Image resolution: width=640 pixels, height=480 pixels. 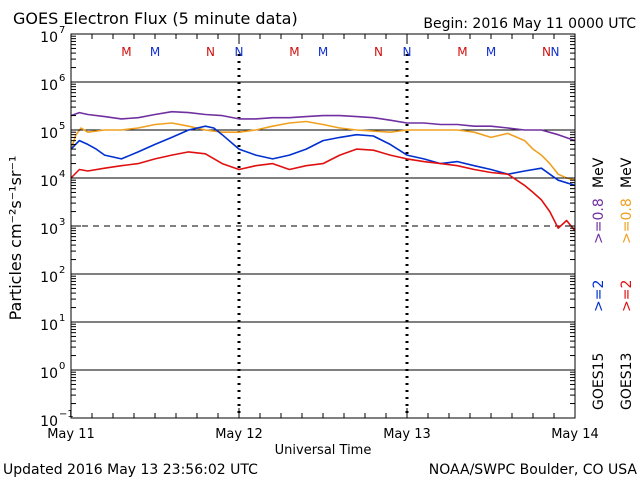 What do you see at coordinates (66, 414) in the screenshot?
I see `y-tick-exponent: −1` at bounding box center [66, 414].